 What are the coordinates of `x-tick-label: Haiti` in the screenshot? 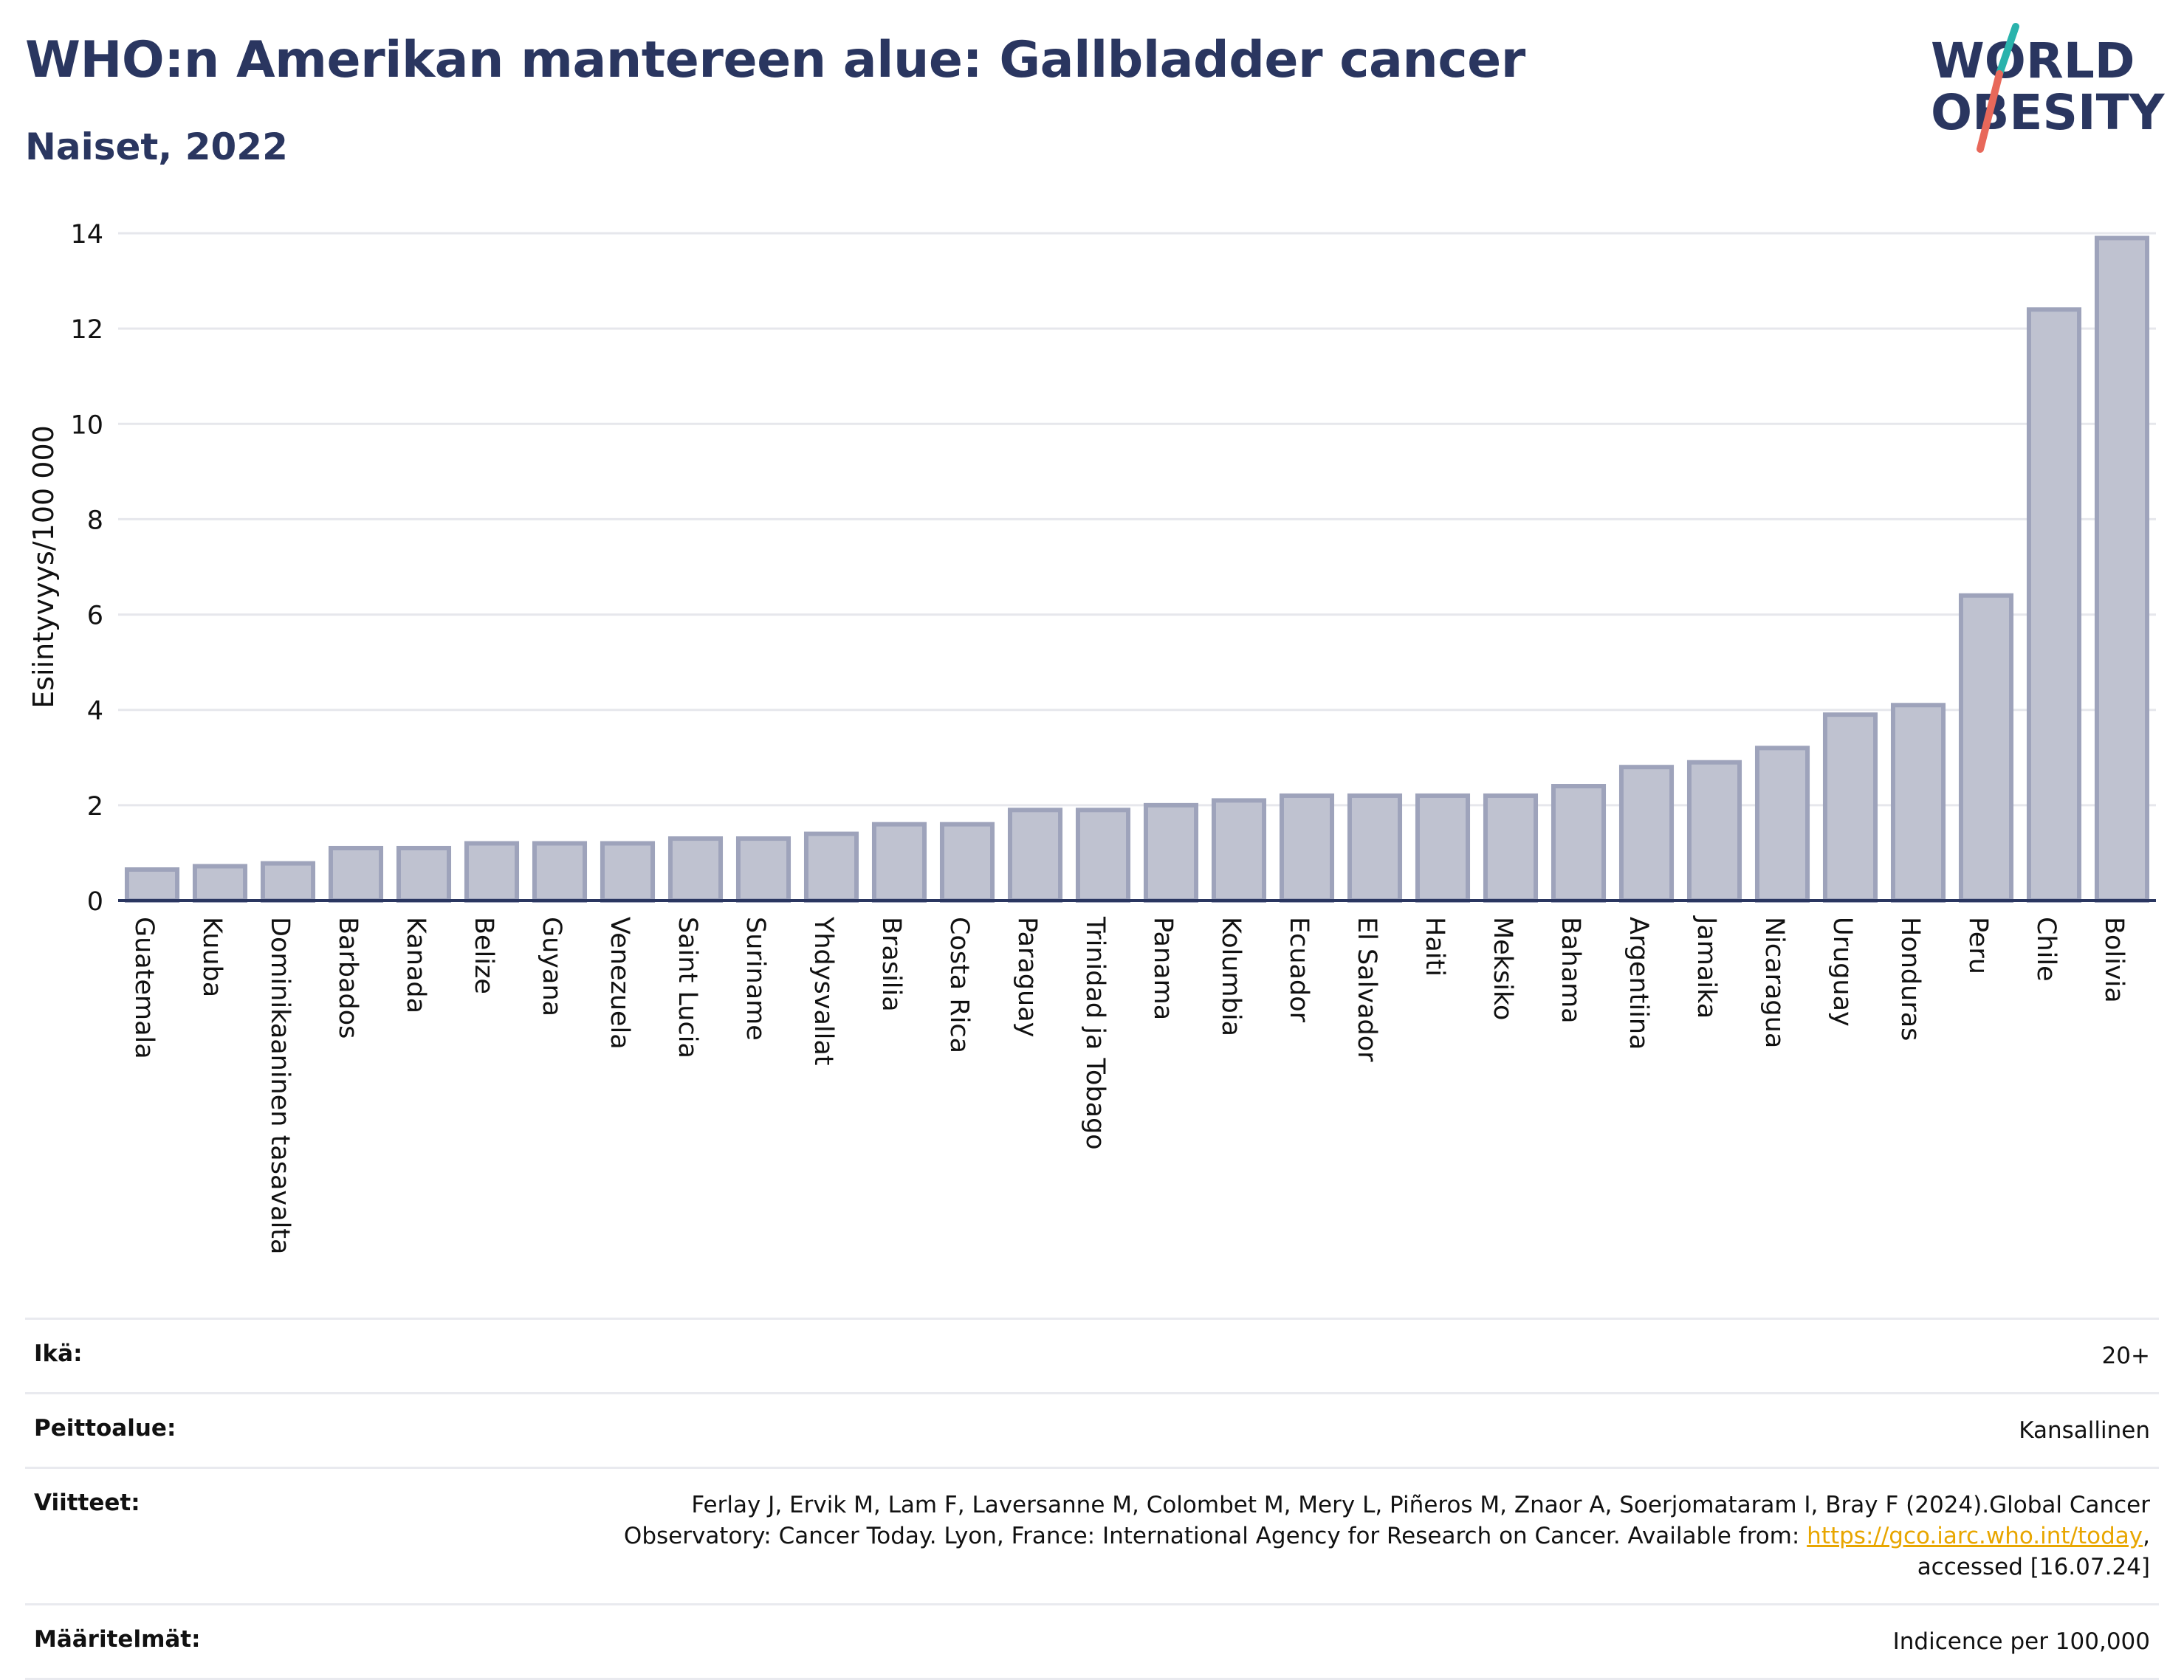 It's located at (1435, 947).